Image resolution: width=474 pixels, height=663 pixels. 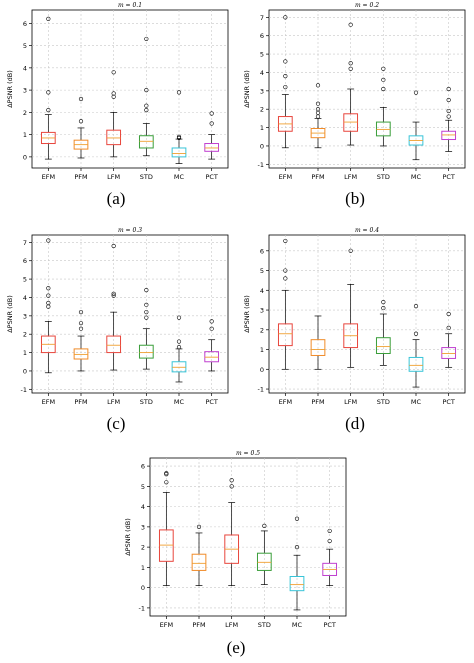 I want to click on y-tick-label: 2, so click(x=25, y=113).